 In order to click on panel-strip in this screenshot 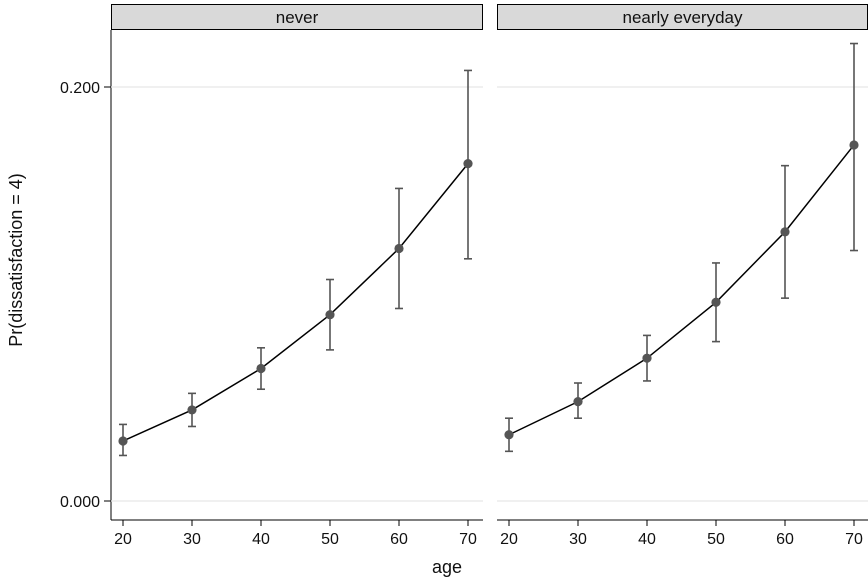, I will do `click(297, 17)`.